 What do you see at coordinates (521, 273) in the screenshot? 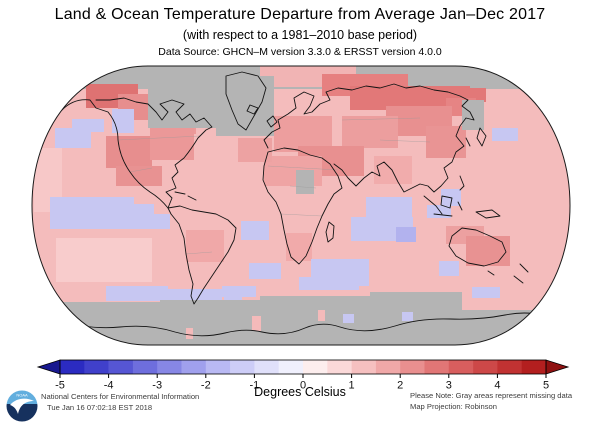
I see `coast-new-zealand` at bounding box center [521, 273].